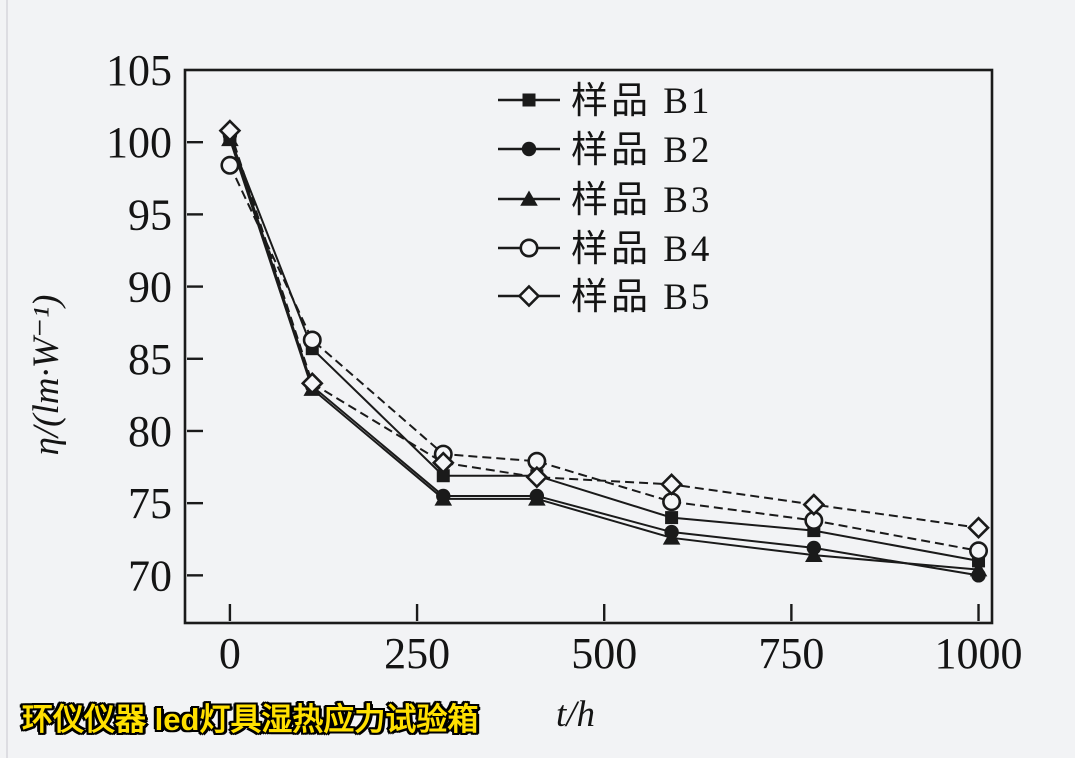 This screenshot has width=1075, height=758. Describe the element at coordinates (641, 101) in the screenshot. I see `legend-label: 样品 B1` at that location.